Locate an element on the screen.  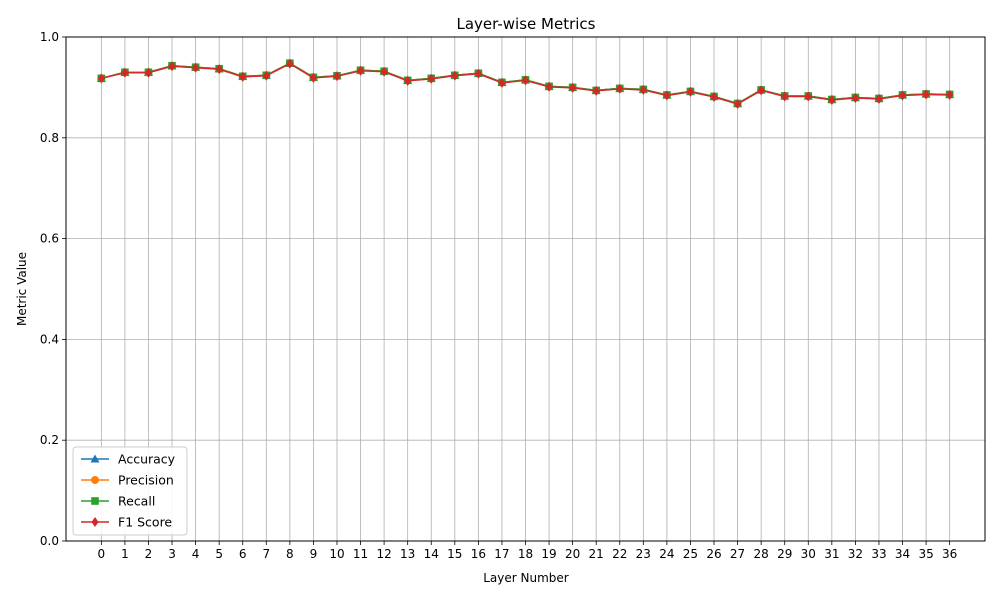
y-axis-ticks: 0.0 0.2 0.4 0.6 0.8 1.0 is located at coordinates (53, 289).